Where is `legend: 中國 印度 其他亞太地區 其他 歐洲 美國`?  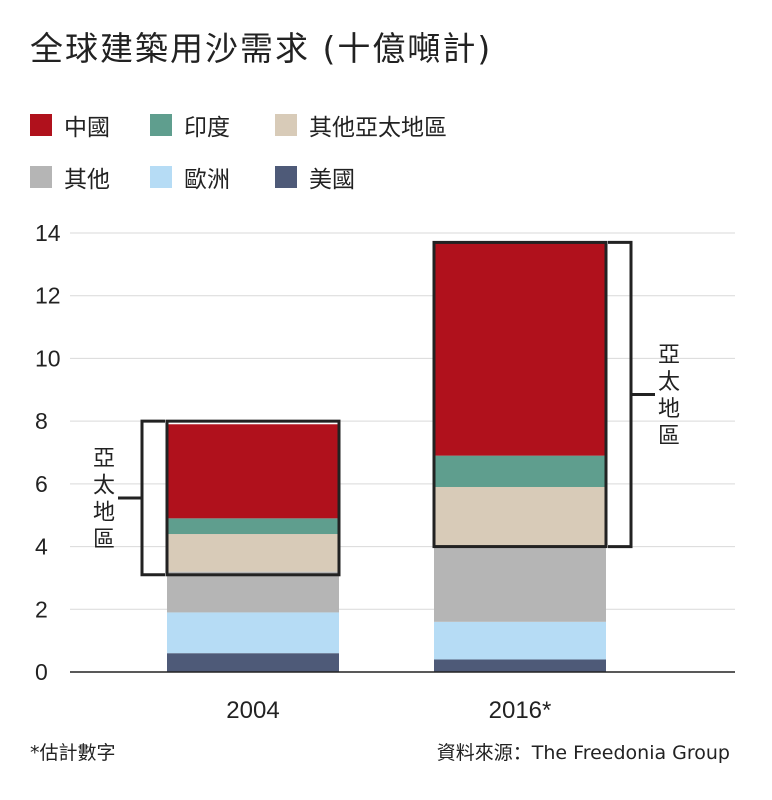
legend: 中國 印度 其他亞太地區 其他 歐洲 美國 is located at coordinates (380, 162).